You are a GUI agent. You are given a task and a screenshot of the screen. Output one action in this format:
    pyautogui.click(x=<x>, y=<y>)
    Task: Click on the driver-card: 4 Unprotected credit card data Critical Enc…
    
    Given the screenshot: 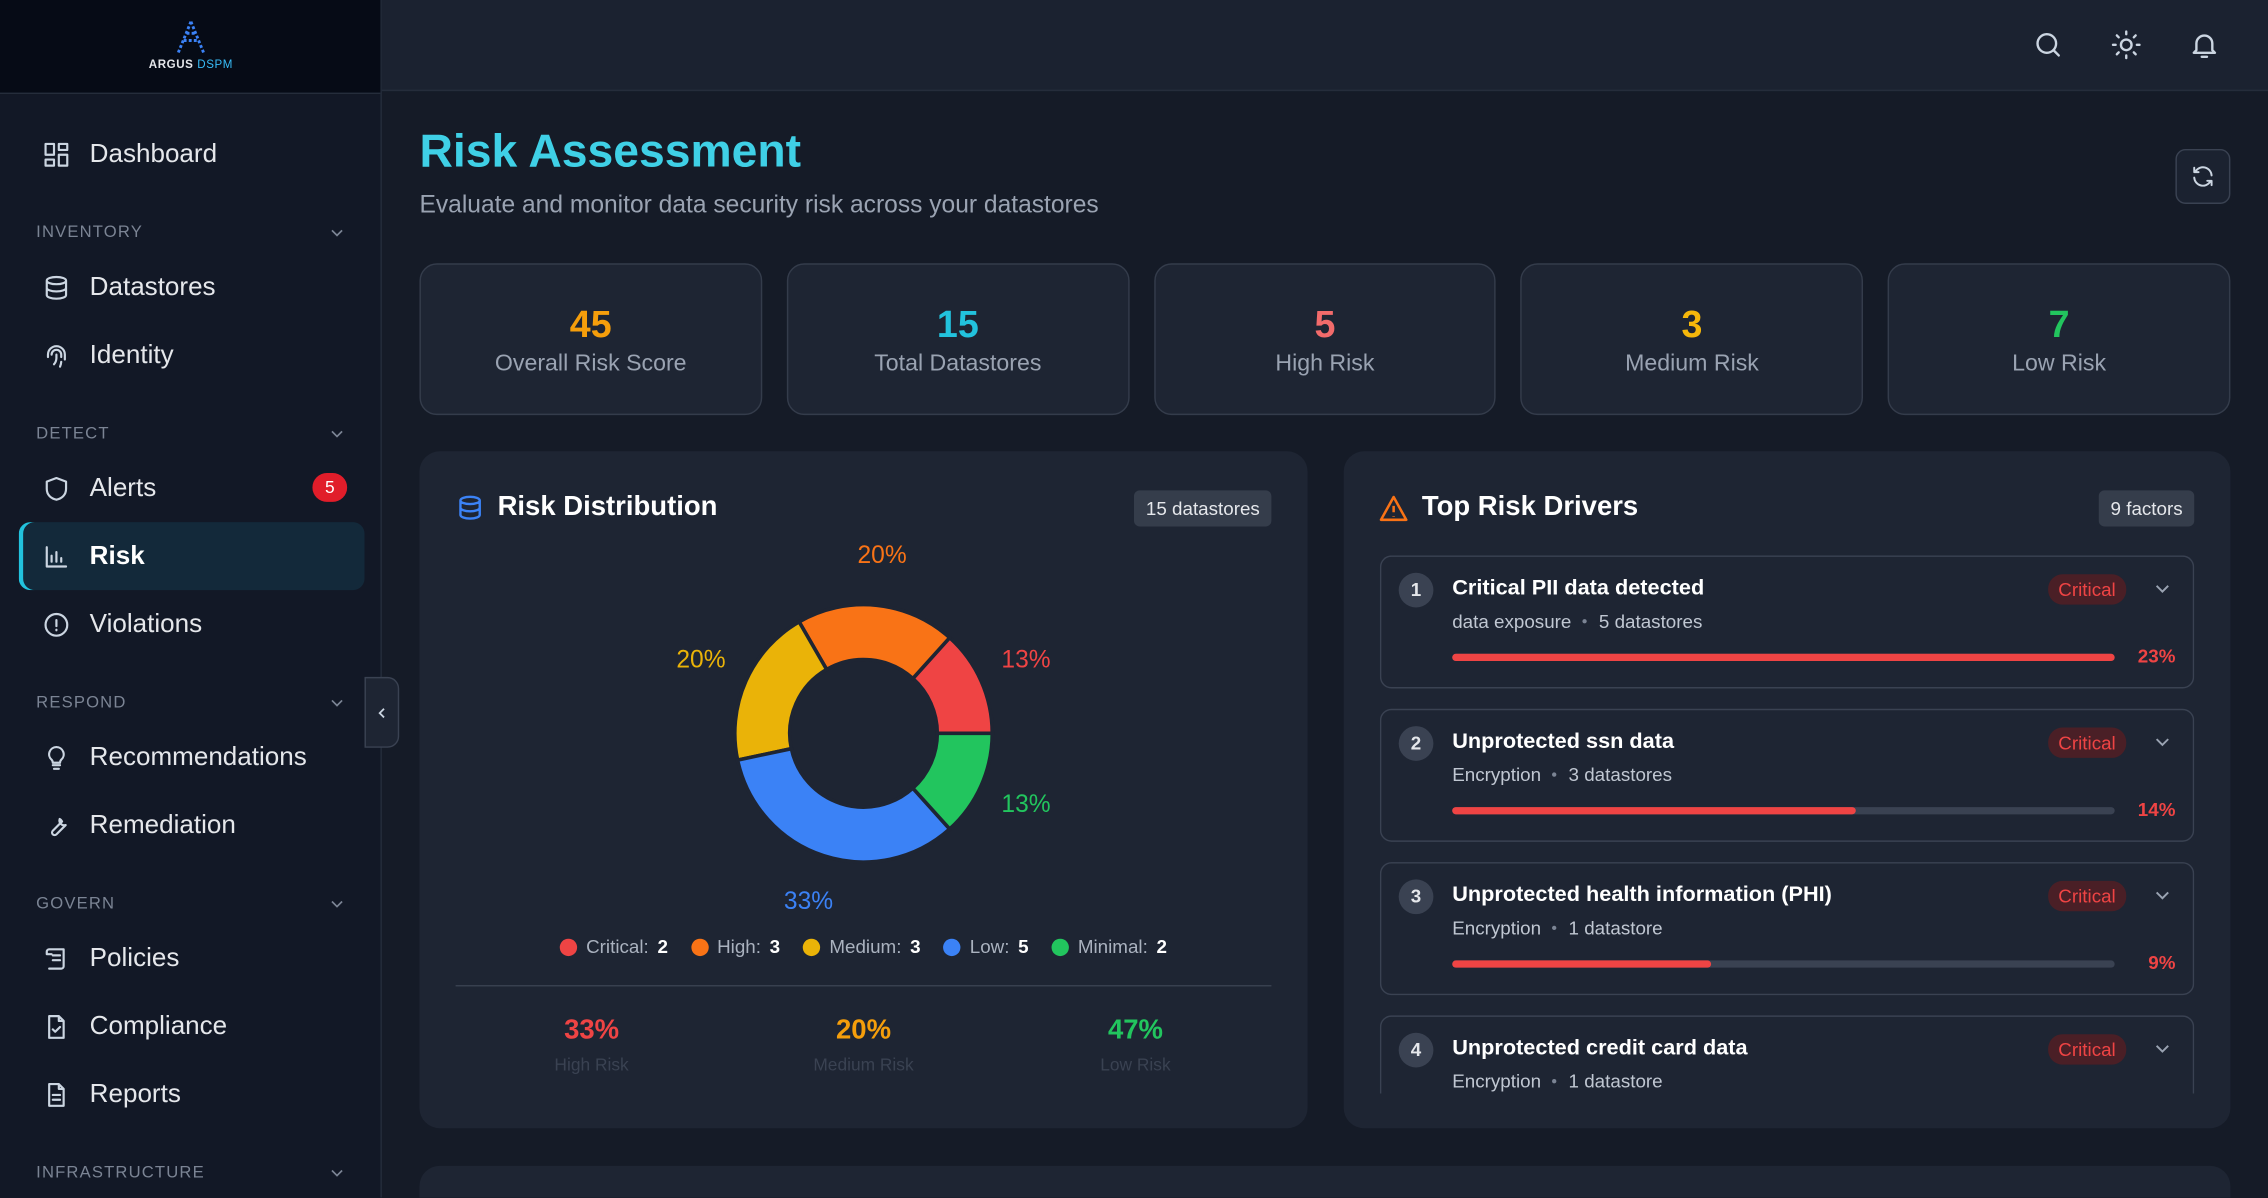 What is the action you would take?
    pyautogui.click(x=1787, y=1054)
    